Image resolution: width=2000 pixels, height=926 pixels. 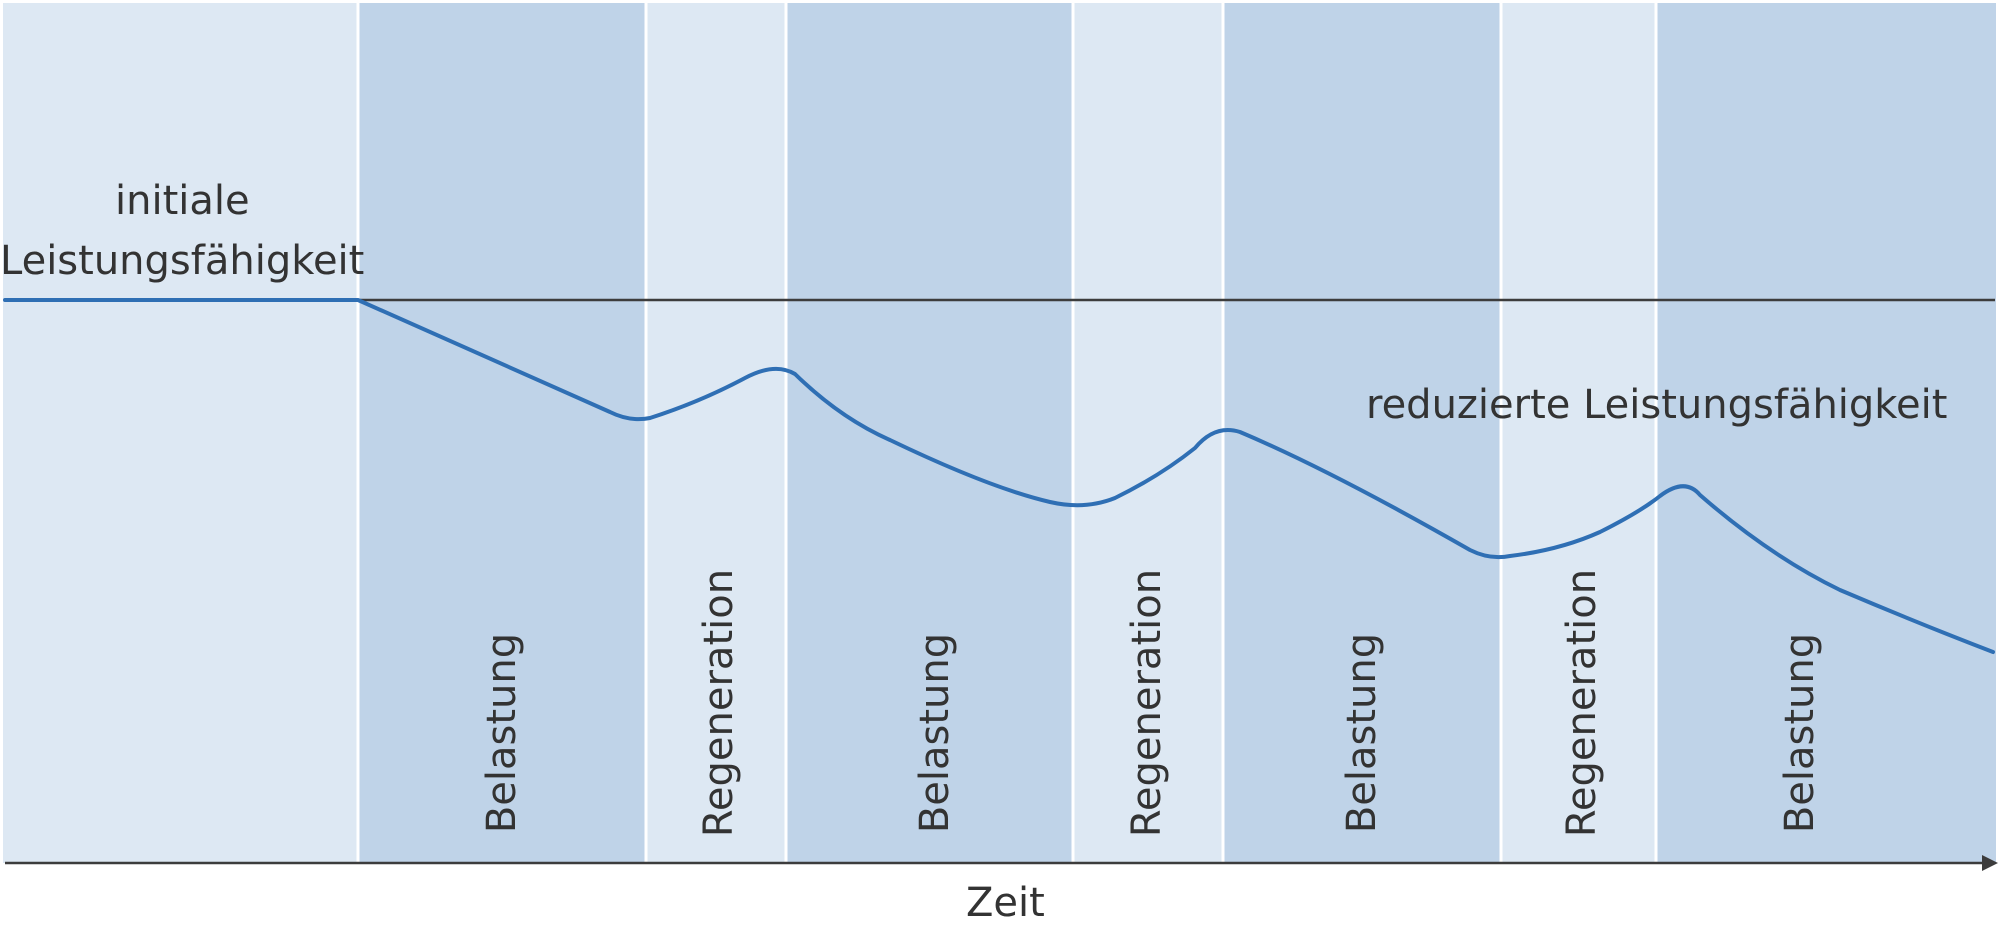 What do you see at coordinates (1657, 405) in the screenshot?
I see `reduced-performance-label: reduzierte Leistungsfähigkeit` at bounding box center [1657, 405].